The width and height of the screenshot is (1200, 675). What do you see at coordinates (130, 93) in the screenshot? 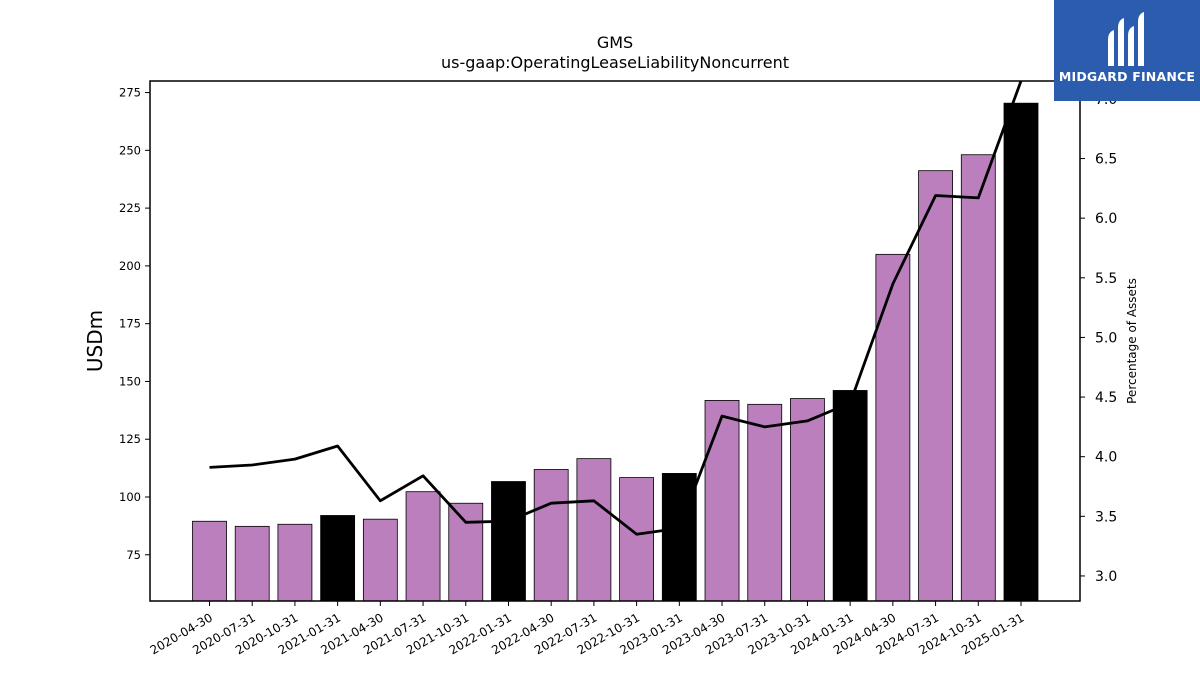
I see `y-tick-label: 275` at bounding box center [130, 93].